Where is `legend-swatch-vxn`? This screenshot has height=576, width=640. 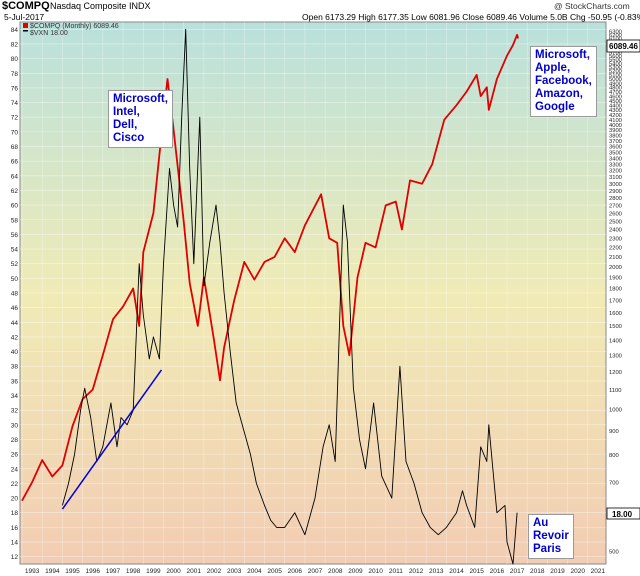
legend-swatch-vxn is located at coordinates (25, 31).